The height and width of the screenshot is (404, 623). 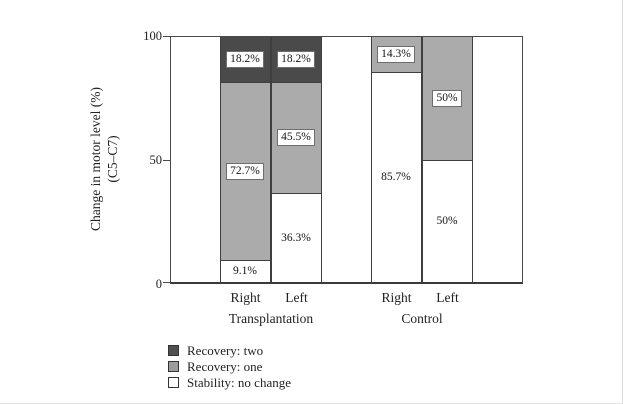 I want to click on segment-value-label: 85.7%, so click(x=396, y=177).